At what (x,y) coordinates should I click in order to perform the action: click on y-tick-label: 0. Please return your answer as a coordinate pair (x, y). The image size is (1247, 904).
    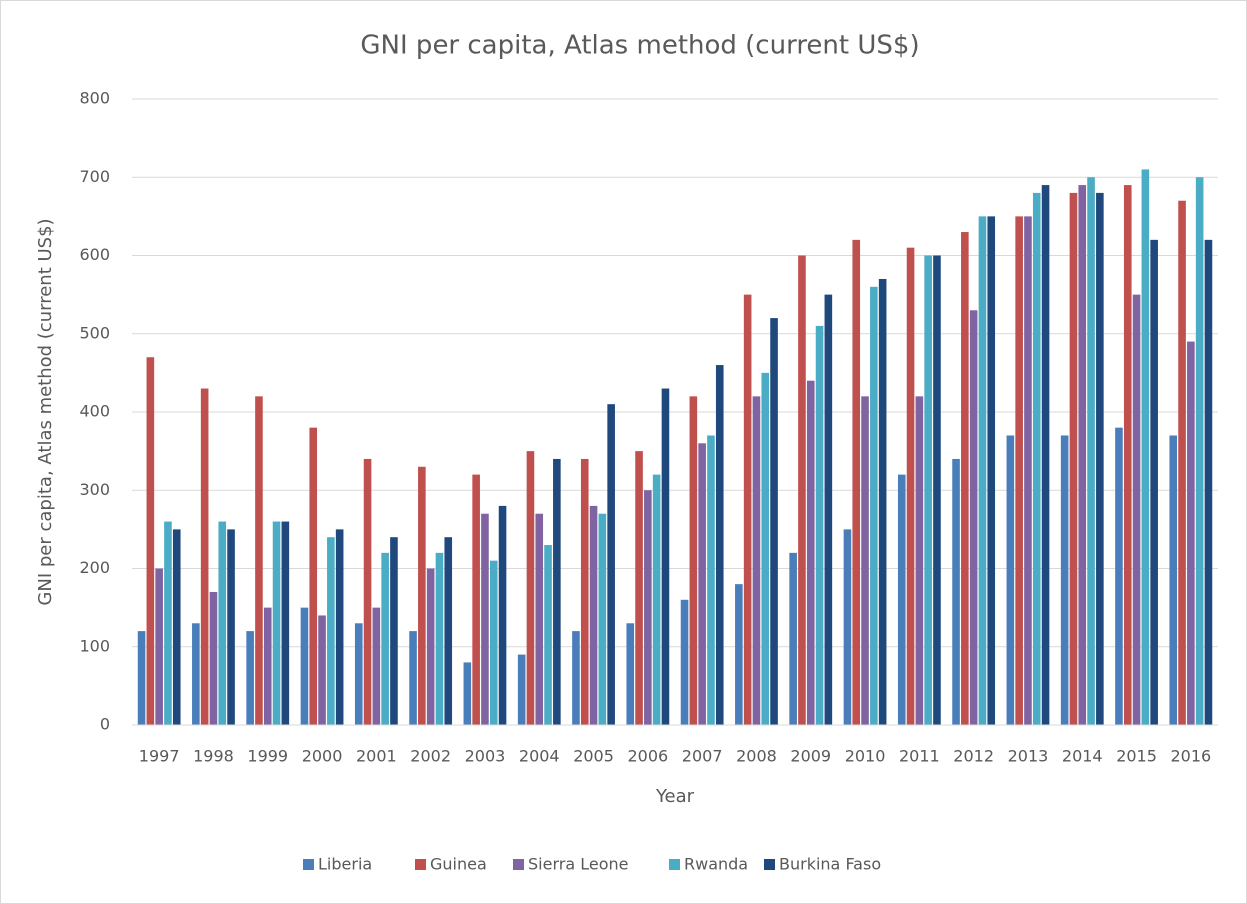
    Looking at the image, I should click on (105, 724).